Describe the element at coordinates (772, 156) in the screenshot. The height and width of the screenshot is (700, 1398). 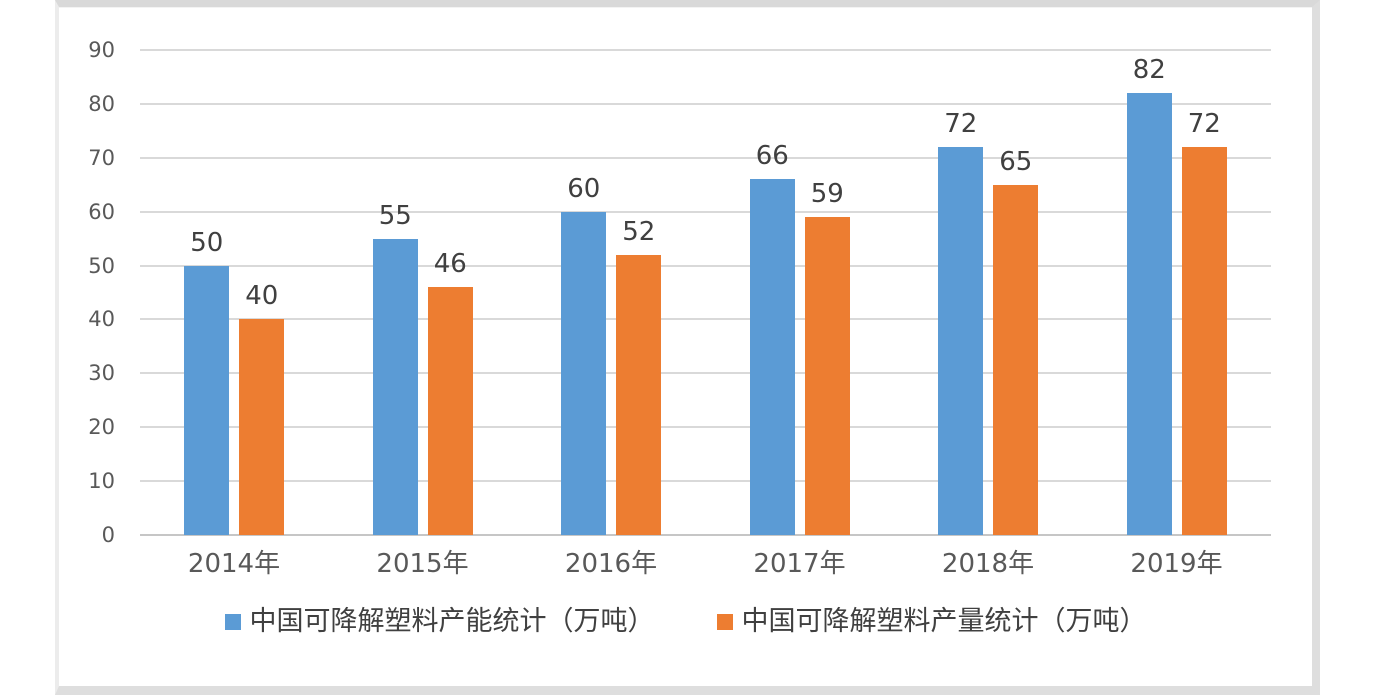
I see `data-label: 66` at that location.